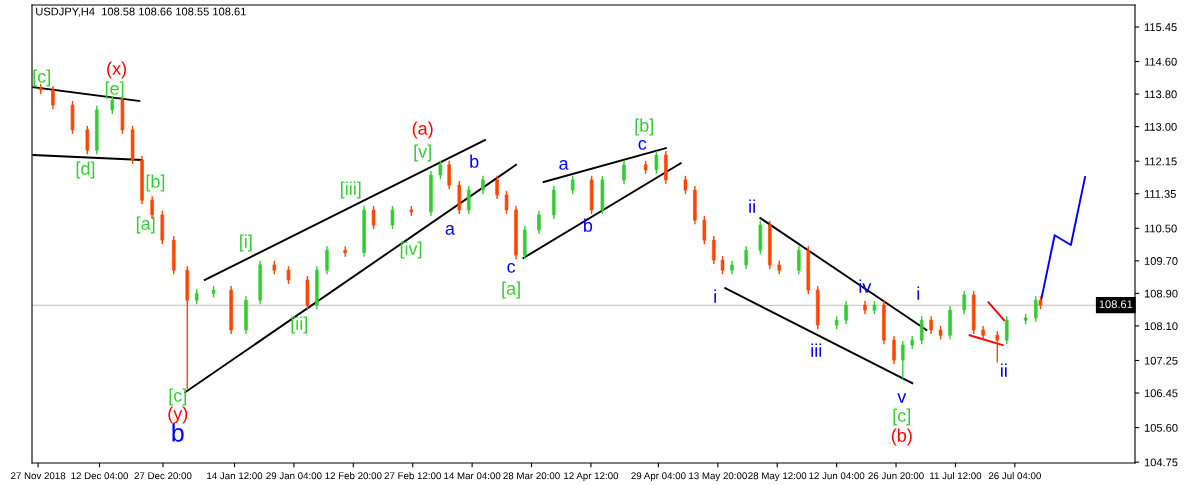  I want to click on x-tick-label: 28 Mar 20:00, so click(531, 476).